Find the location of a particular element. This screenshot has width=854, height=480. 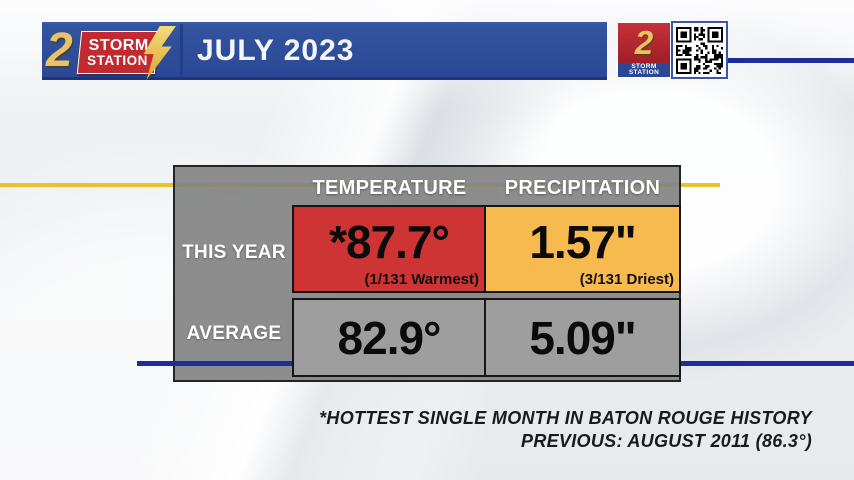

row-label-this-year: THIS YEAR is located at coordinates (234, 252).